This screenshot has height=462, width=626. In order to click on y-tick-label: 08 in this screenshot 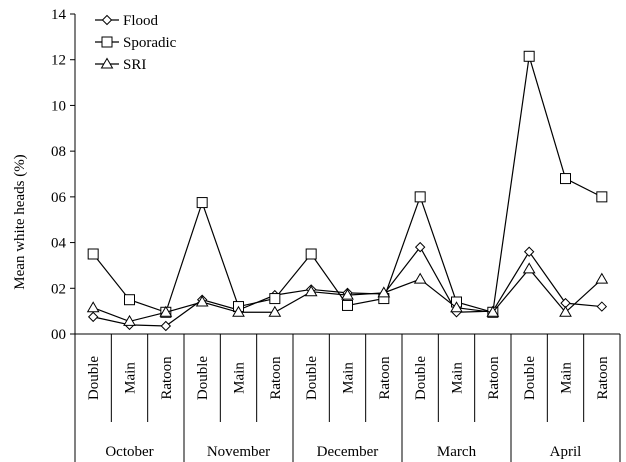, I will do `click(58, 152)`.